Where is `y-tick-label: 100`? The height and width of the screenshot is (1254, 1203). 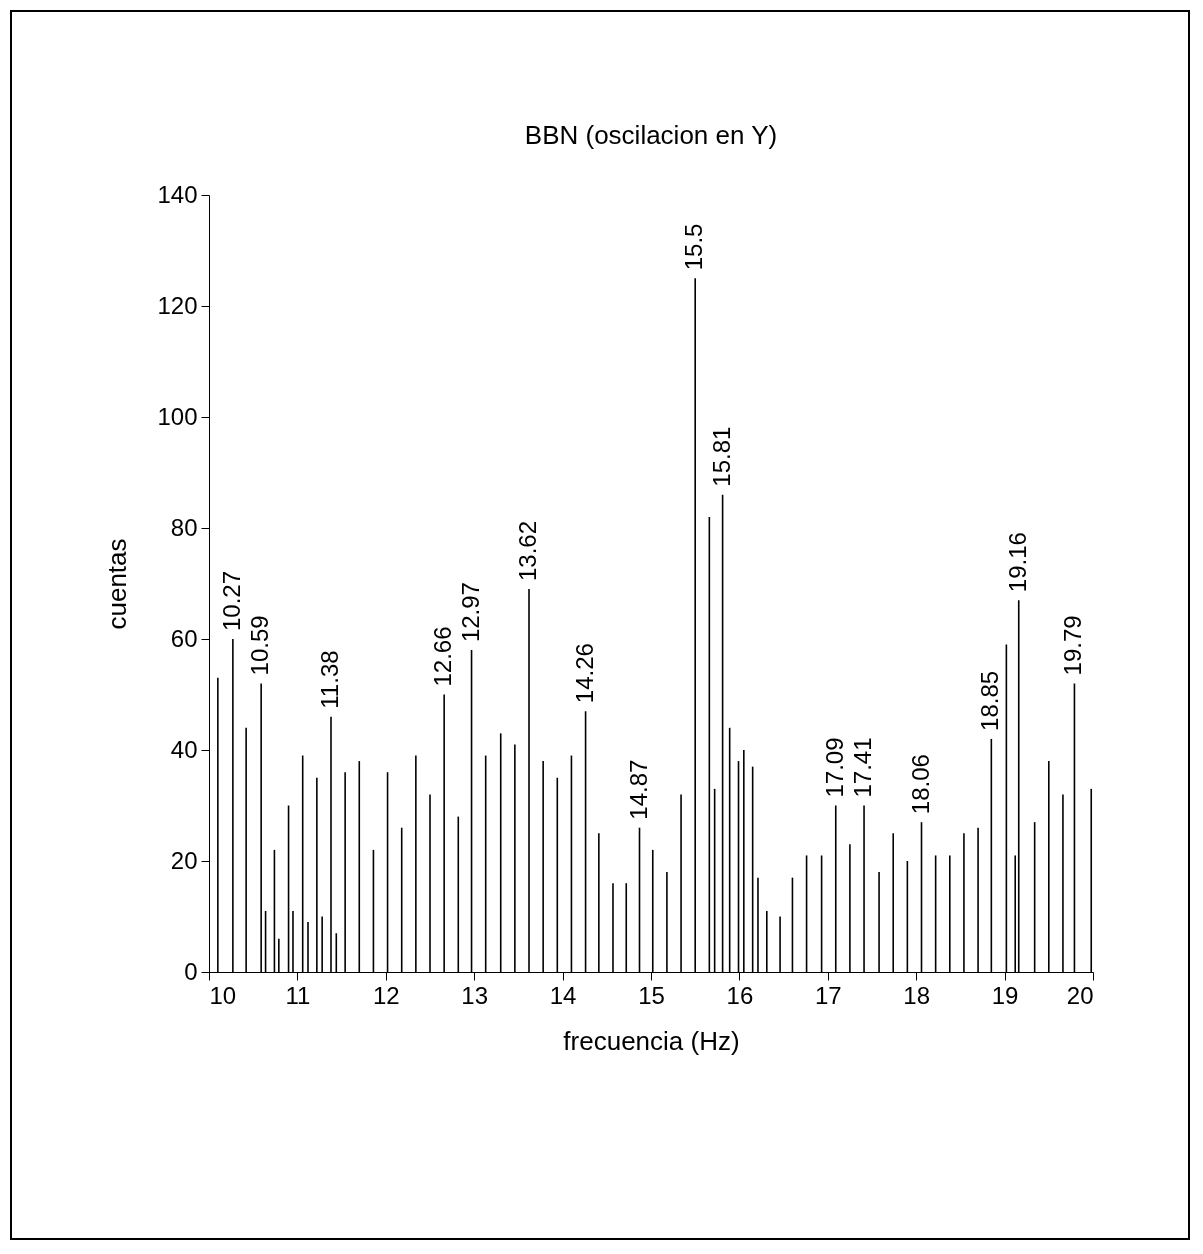 y-tick-label: 100 is located at coordinates (177, 416).